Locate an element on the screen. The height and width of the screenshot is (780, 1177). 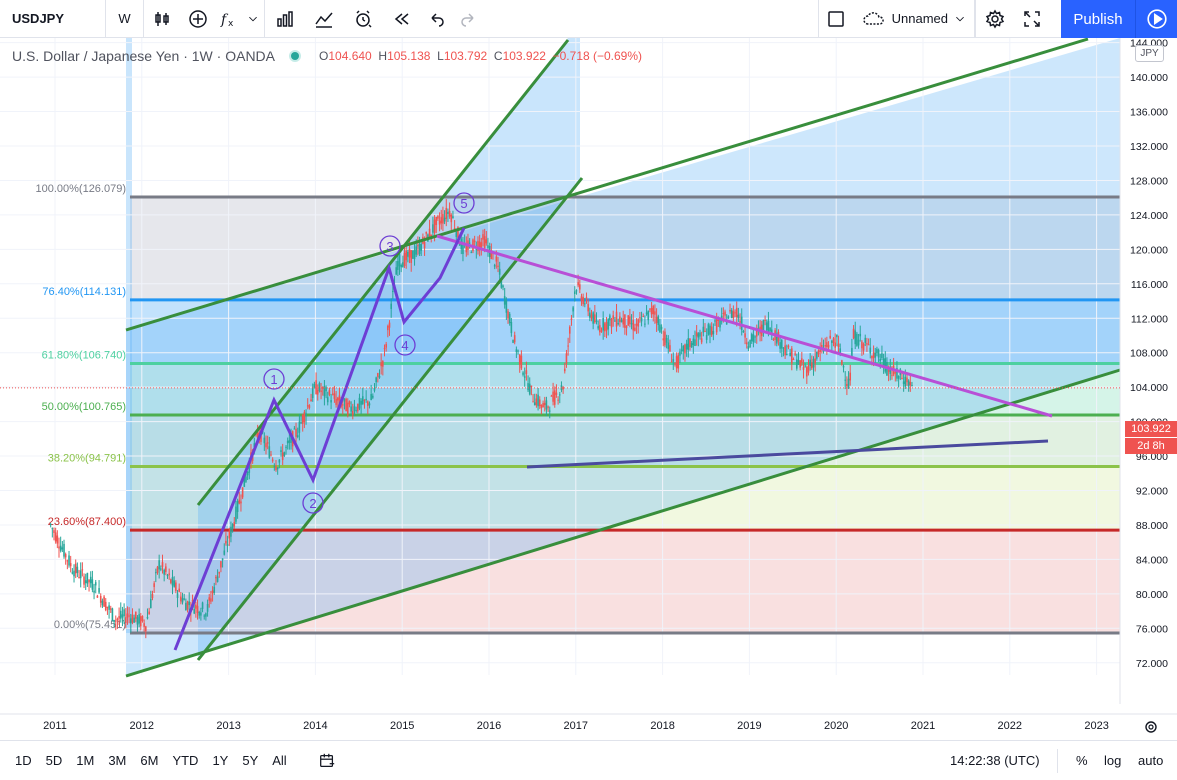
chart-settings-icon is located at coordinates (1151, 727).